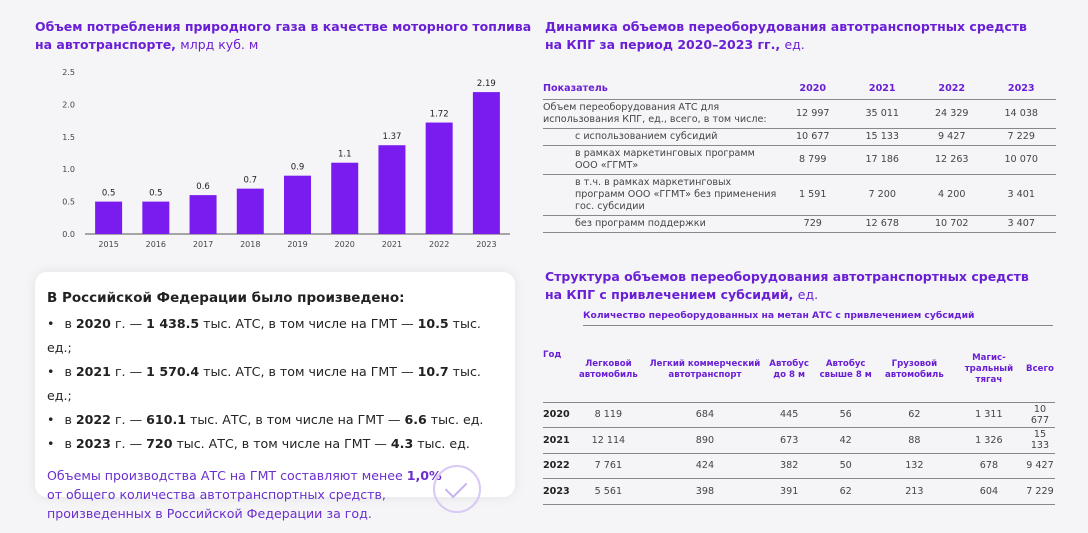  What do you see at coordinates (156, 244) in the screenshot?
I see `x-tick-label: 2016` at bounding box center [156, 244].